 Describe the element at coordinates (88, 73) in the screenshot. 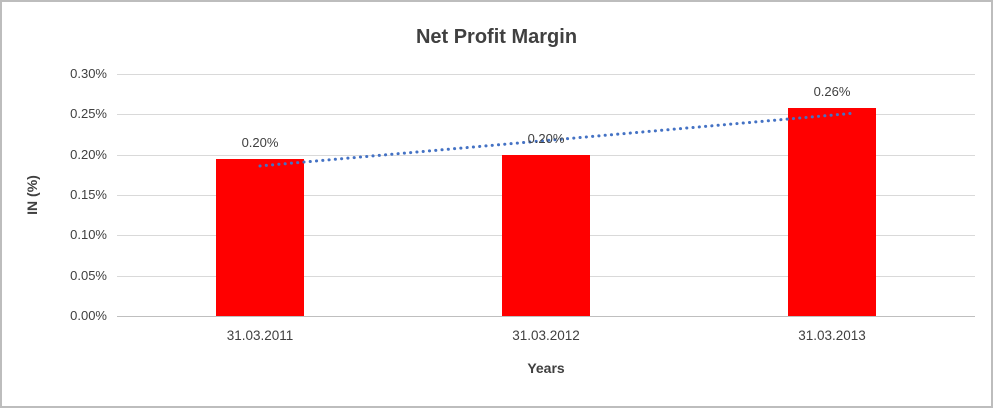

I see `y-tick-label: 0.30%` at that location.